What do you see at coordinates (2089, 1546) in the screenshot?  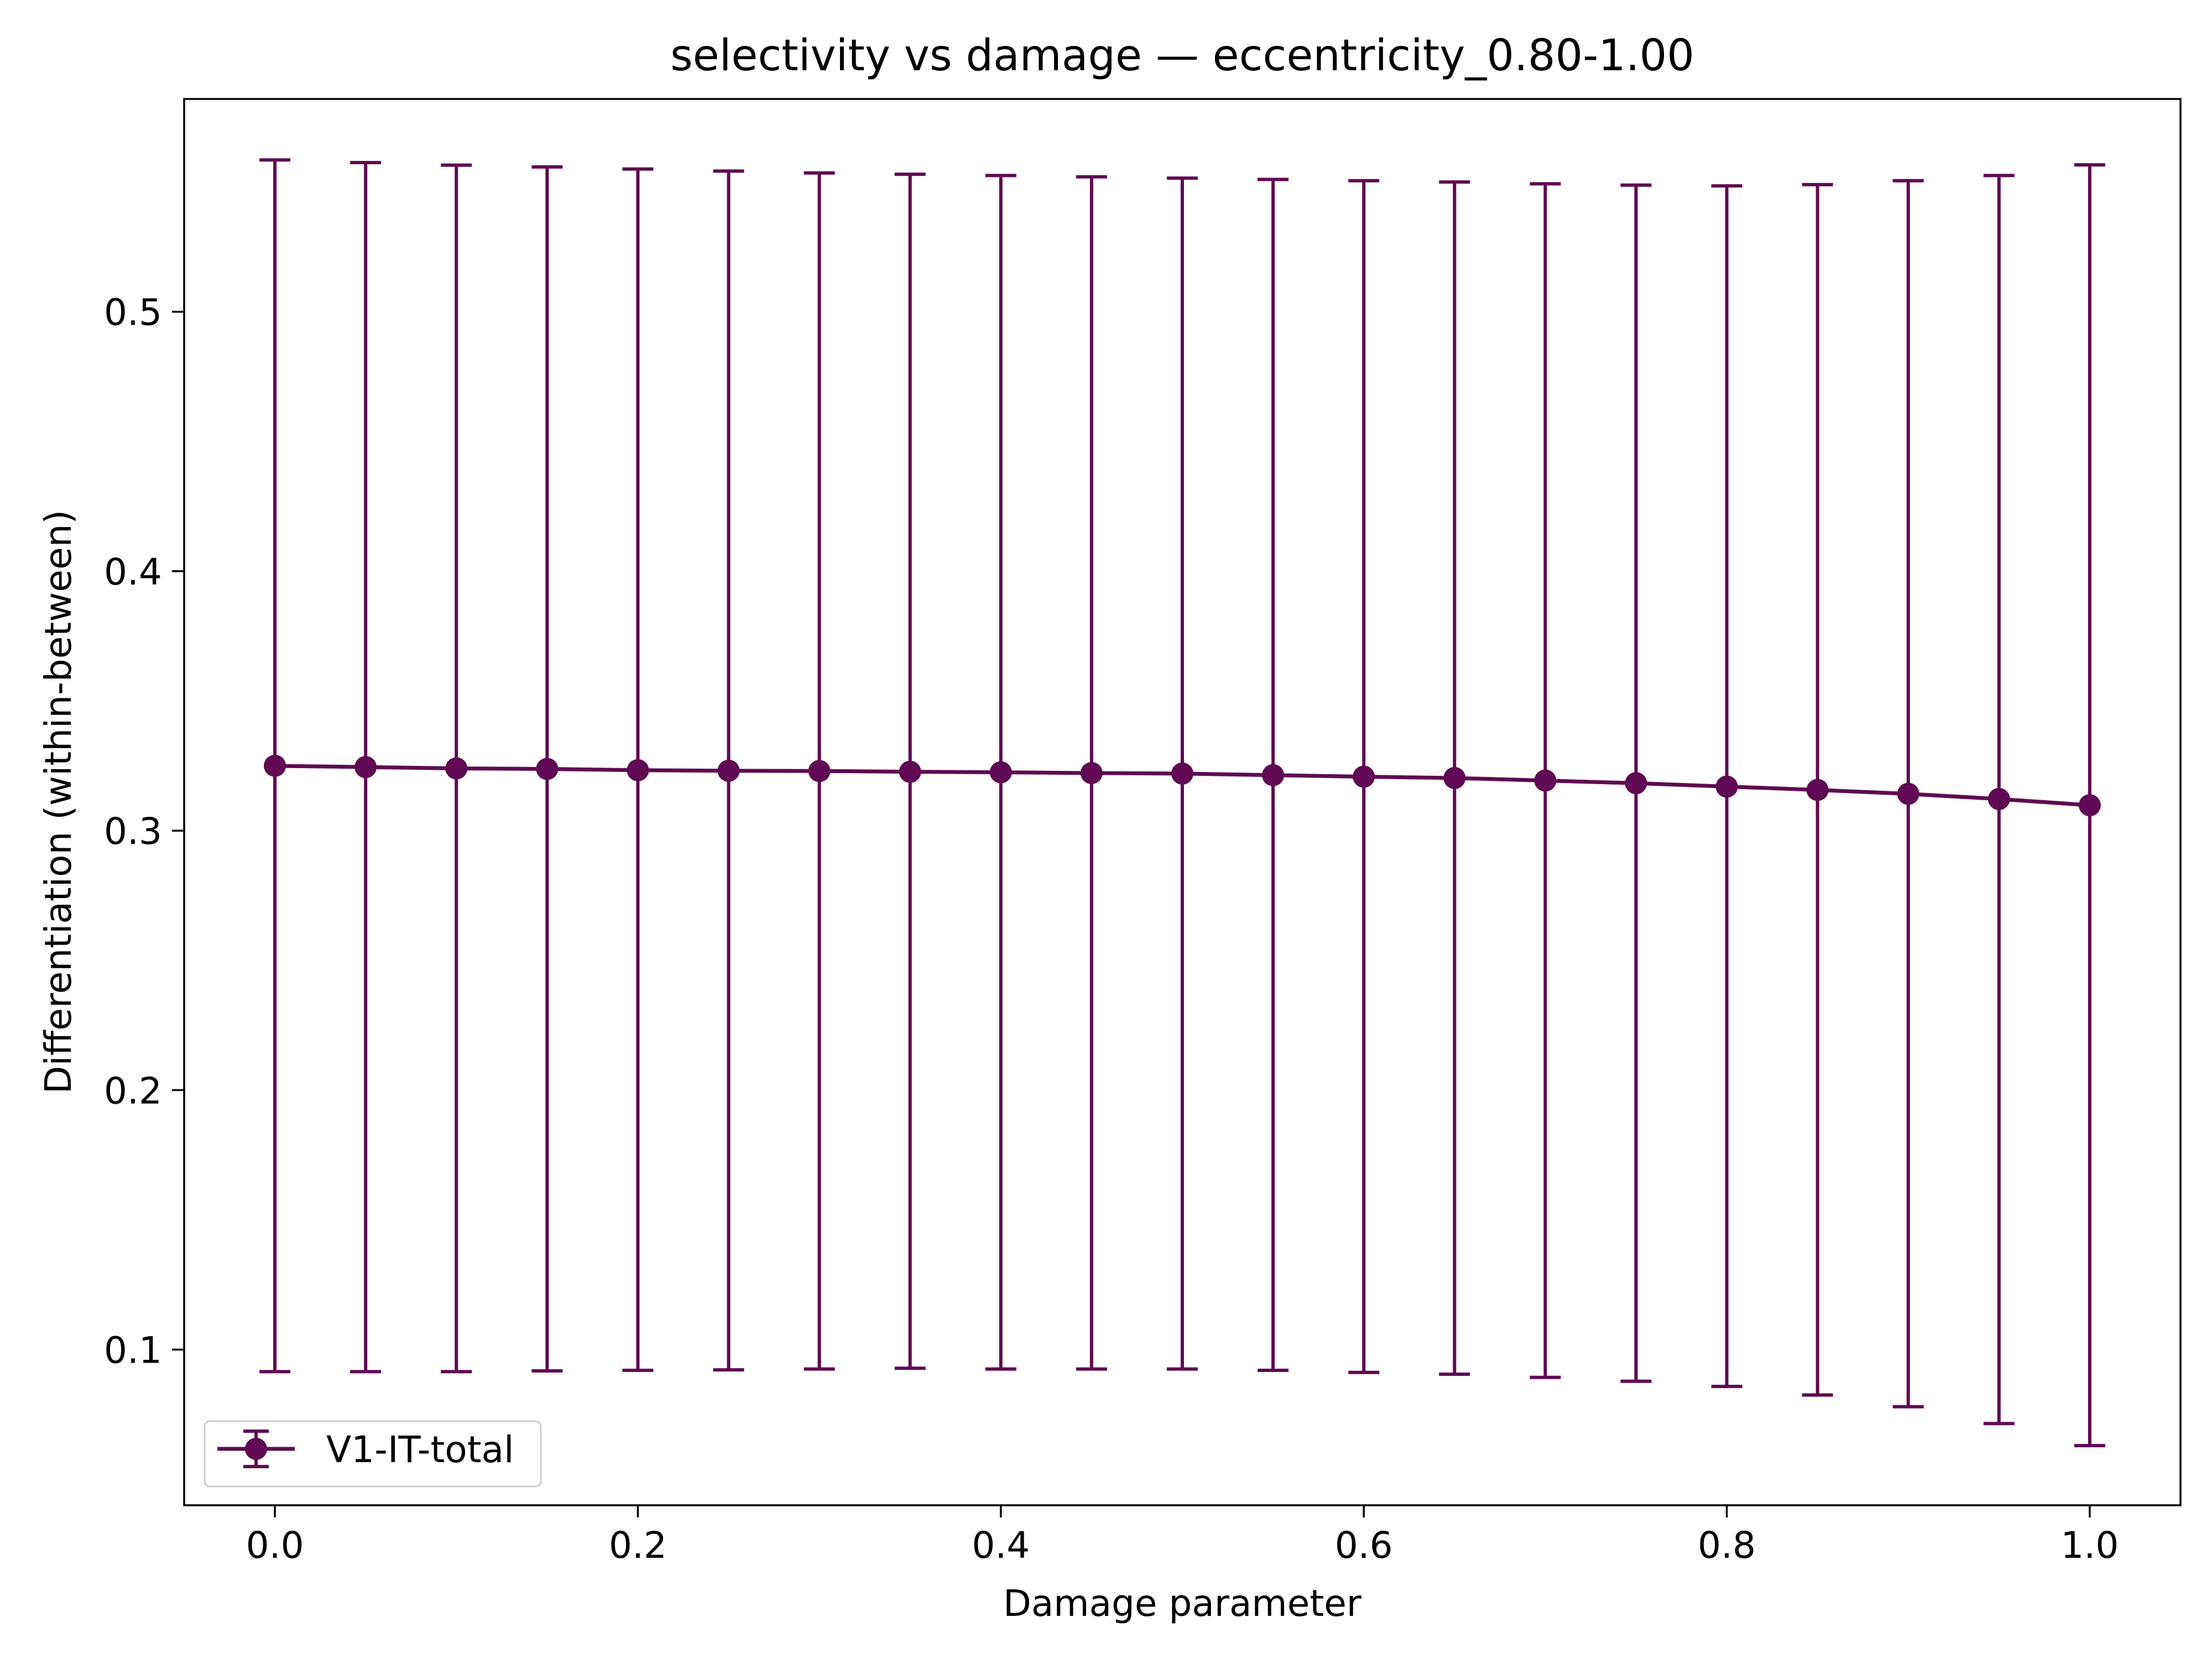 I see `x-tick-label: 1.0` at bounding box center [2089, 1546].